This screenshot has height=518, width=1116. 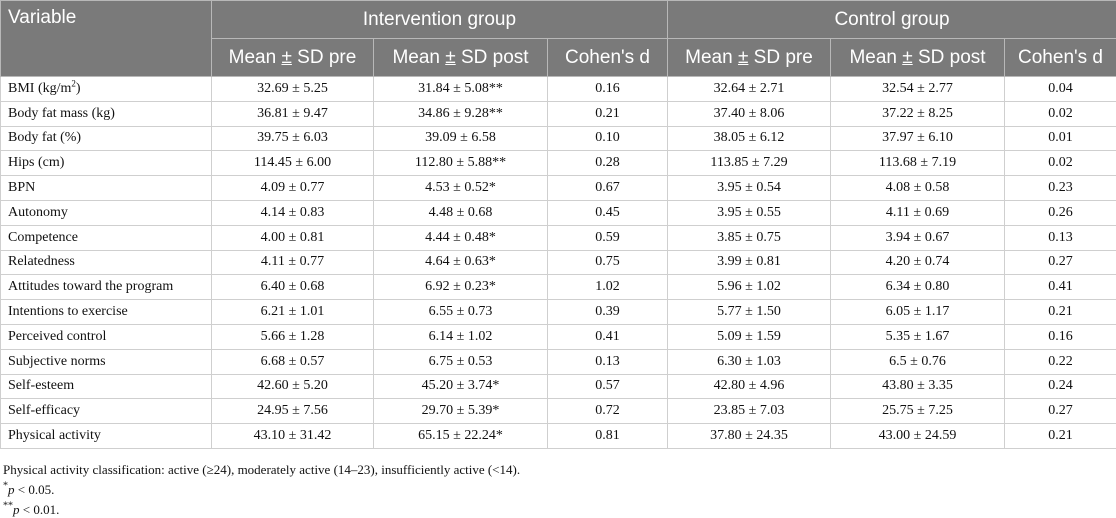 What do you see at coordinates (292, 386) in the screenshot?
I see `int-pre-cell: 42.60 ± 5.20` at bounding box center [292, 386].